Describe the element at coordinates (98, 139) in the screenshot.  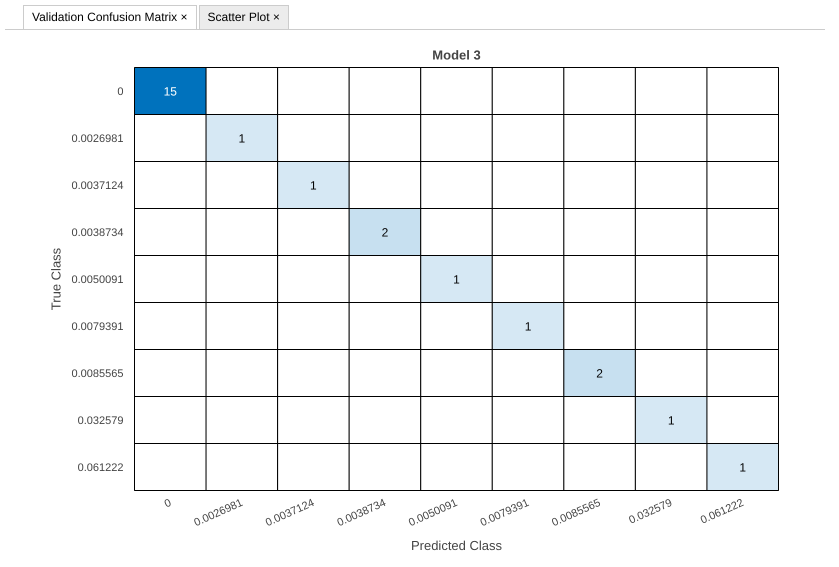
I see `y-tick-label: 0.0026981` at that location.